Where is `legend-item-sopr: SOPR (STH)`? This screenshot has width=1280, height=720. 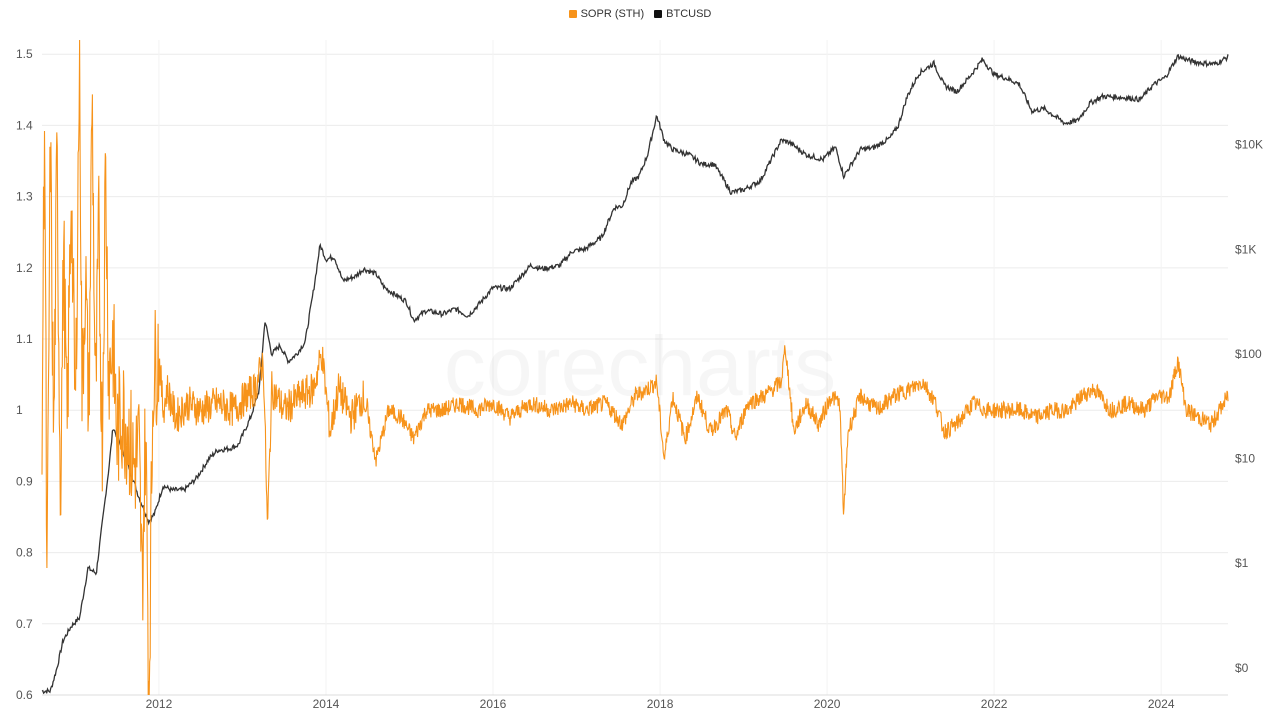 legend-item-sopr: SOPR (STH) is located at coordinates (606, 14).